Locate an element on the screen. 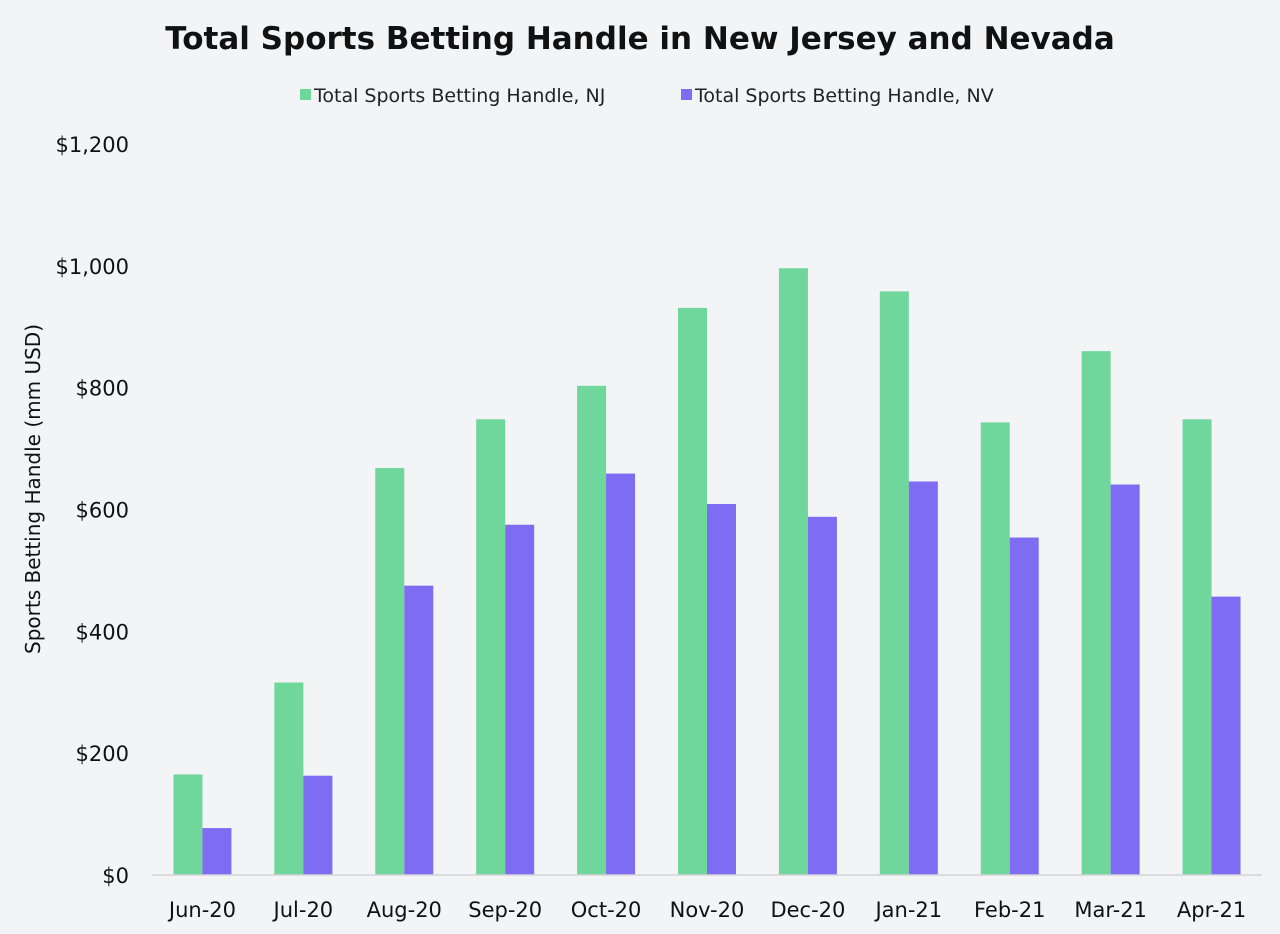 This screenshot has width=1280, height=934. x-tick-label: Dec-20 is located at coordinates (807, 910).